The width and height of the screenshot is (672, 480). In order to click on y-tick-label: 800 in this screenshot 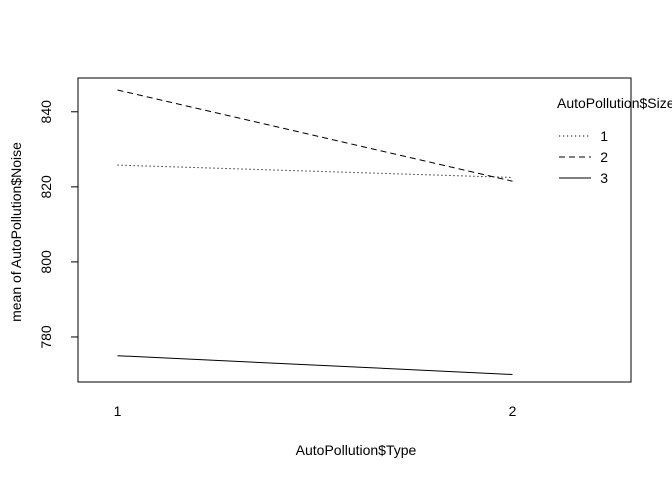, I will do `click(46, 262)`.